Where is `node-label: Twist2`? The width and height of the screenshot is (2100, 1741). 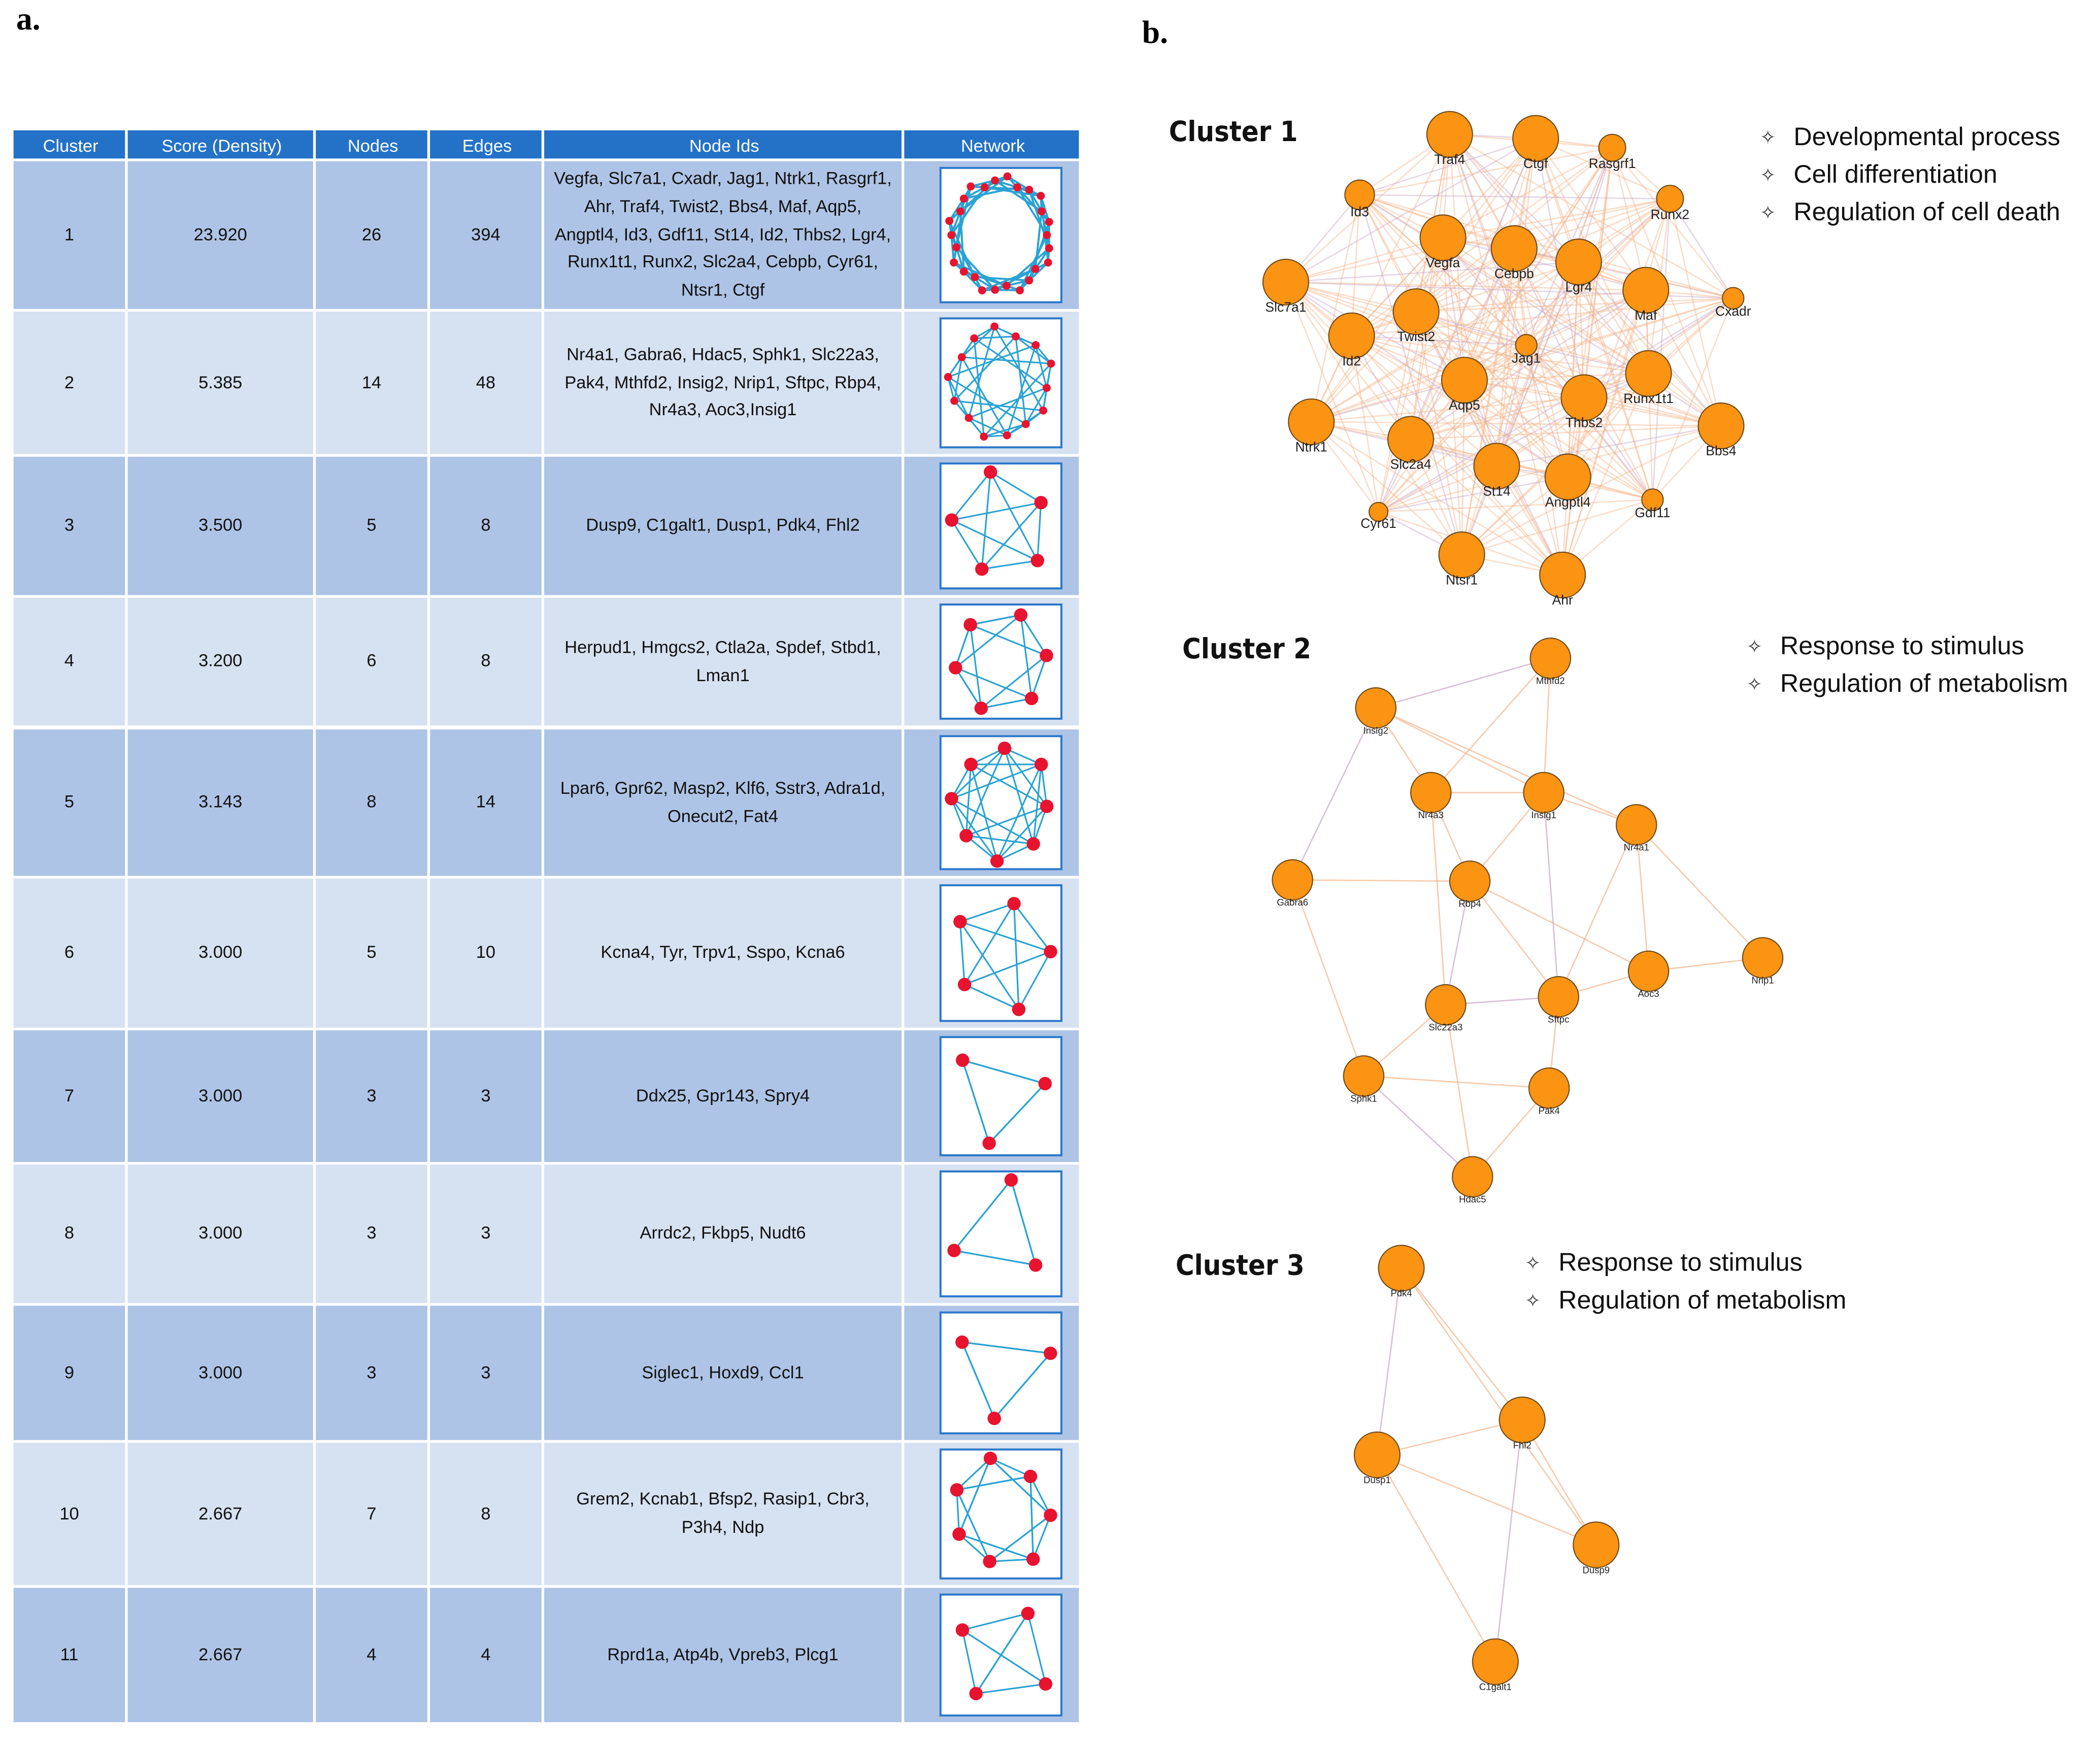 node-label: Twist2 is located at coordinates (1416, 337).